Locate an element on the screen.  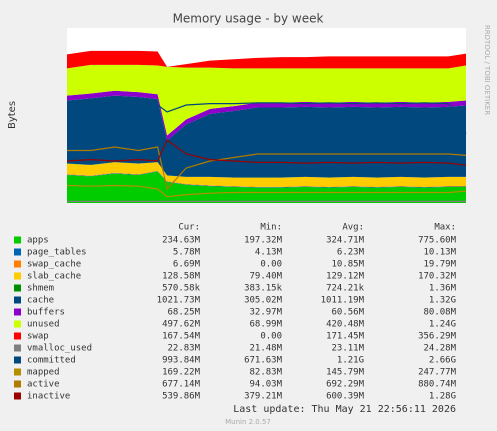
line-active is located at coordinates (267, 168).